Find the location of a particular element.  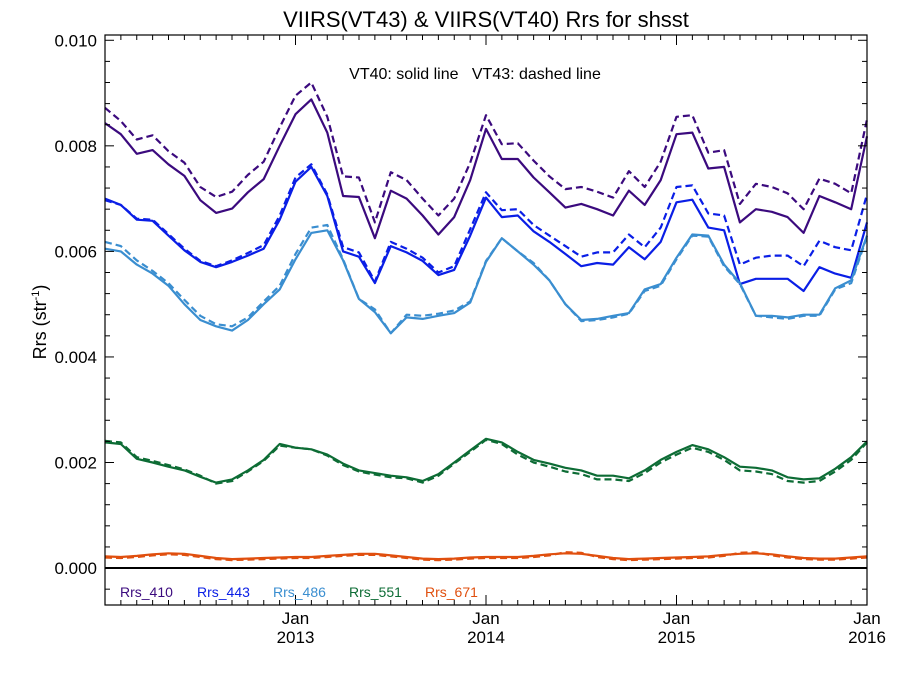

y-tick-label: 0.002 is located at coordinates (75, 463).